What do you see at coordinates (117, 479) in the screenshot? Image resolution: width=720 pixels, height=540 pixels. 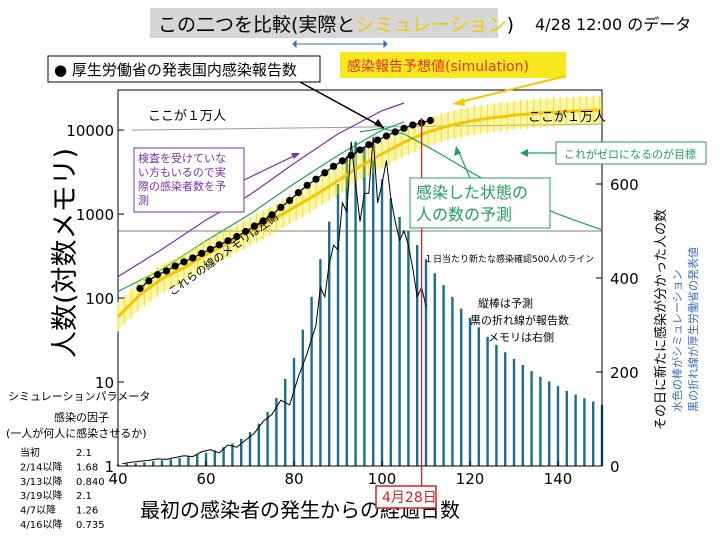 I see `x-tick-label: 40` at bounding box center [117, 479].